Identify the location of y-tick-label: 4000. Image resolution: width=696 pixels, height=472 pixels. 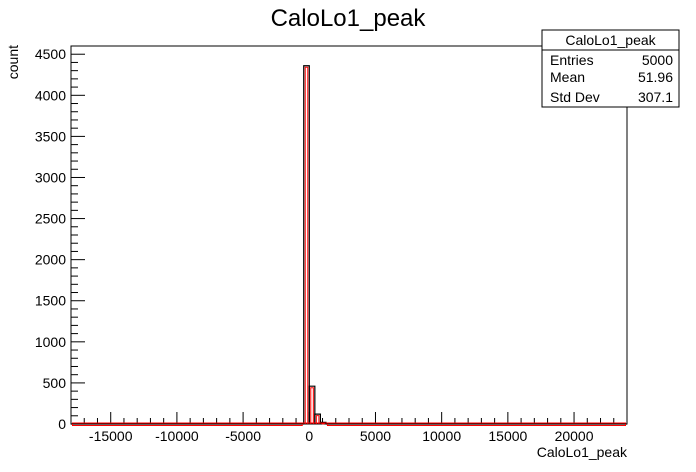
(50, 95).